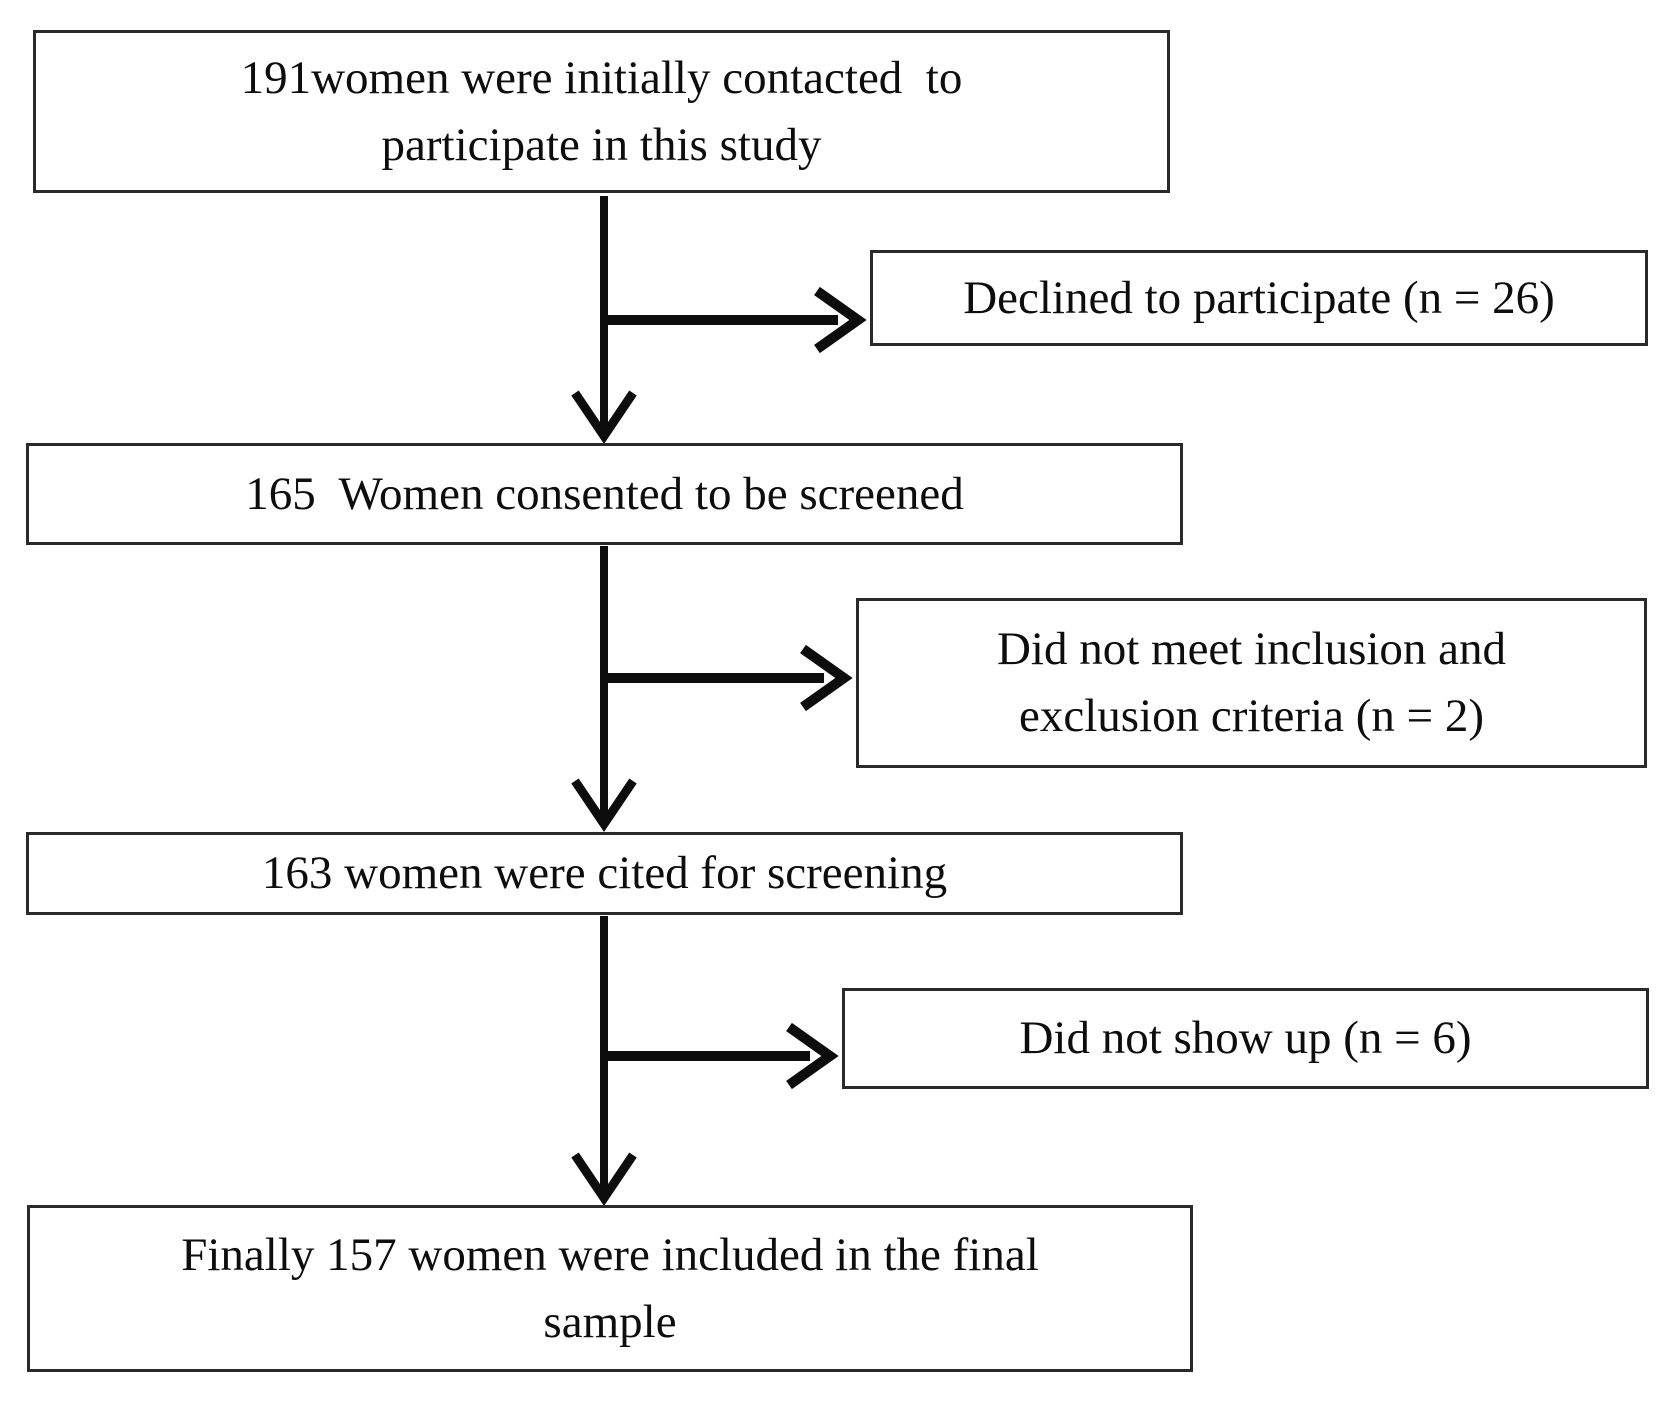 This screenshot has width=1675, height=1402. I want to click on node-text-line: participate in this study, so click(601, 144).